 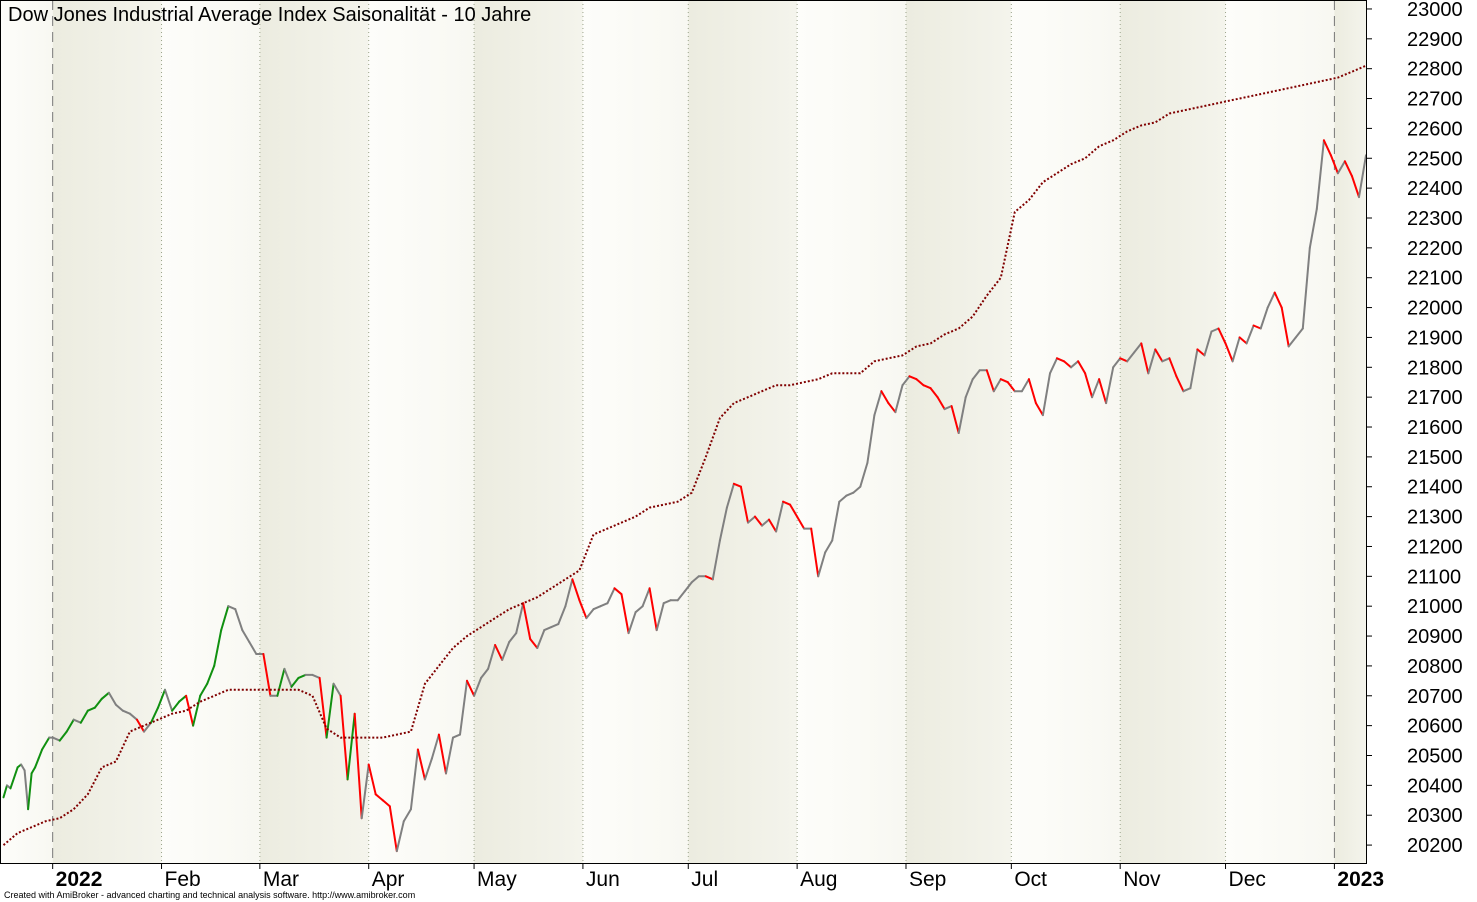 What do you see at coordinates (497, 879) in the screenshot?
I see `month-label: May` at bounding box center [497, 879].